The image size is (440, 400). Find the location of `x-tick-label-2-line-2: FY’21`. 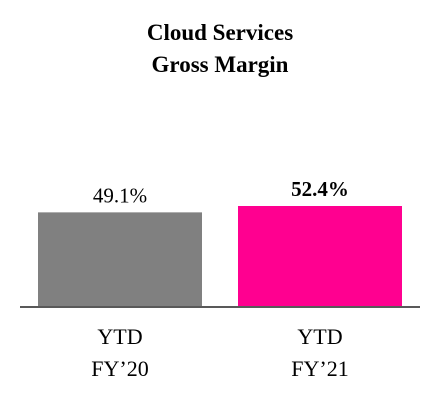

x-tick-label-2-line-2: FY’21 is located at coordinates (319, 368).